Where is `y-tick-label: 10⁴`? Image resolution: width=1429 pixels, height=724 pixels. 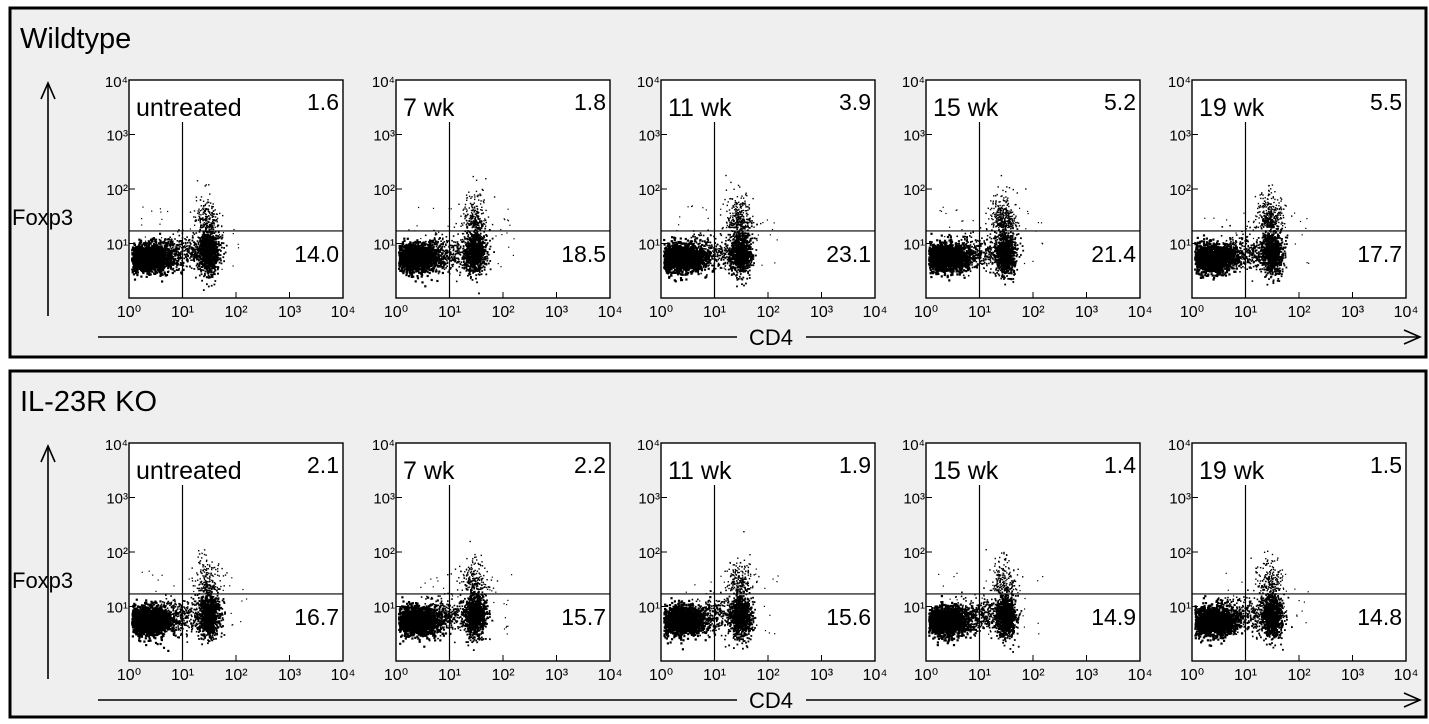 y-tick-label: 10⁴ is located at coordinates (116, 82).